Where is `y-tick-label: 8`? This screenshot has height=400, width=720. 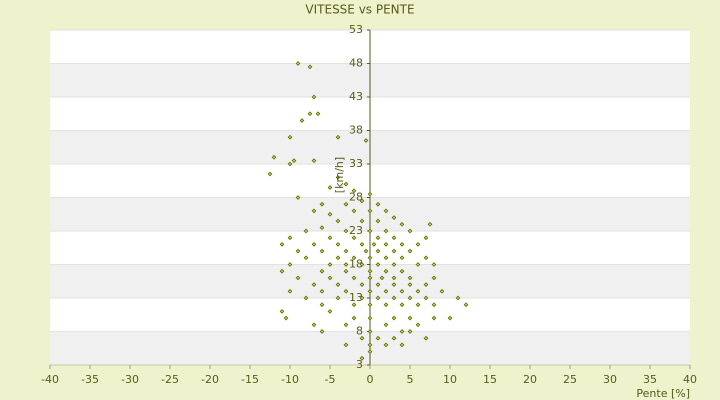
y-tick-label: 8 is located at coordinates (359, 331).